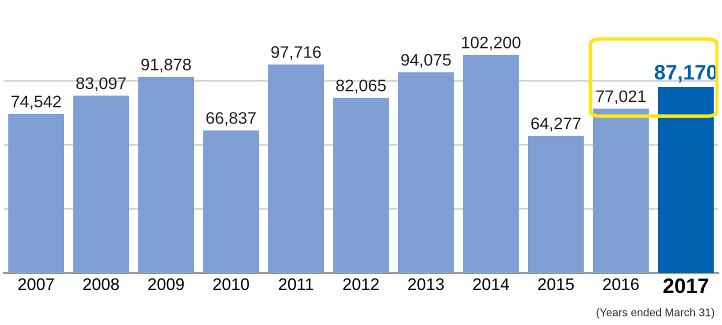 The image size is (722, 325). I want to click on data-label: 102,200, so click(491, 43).